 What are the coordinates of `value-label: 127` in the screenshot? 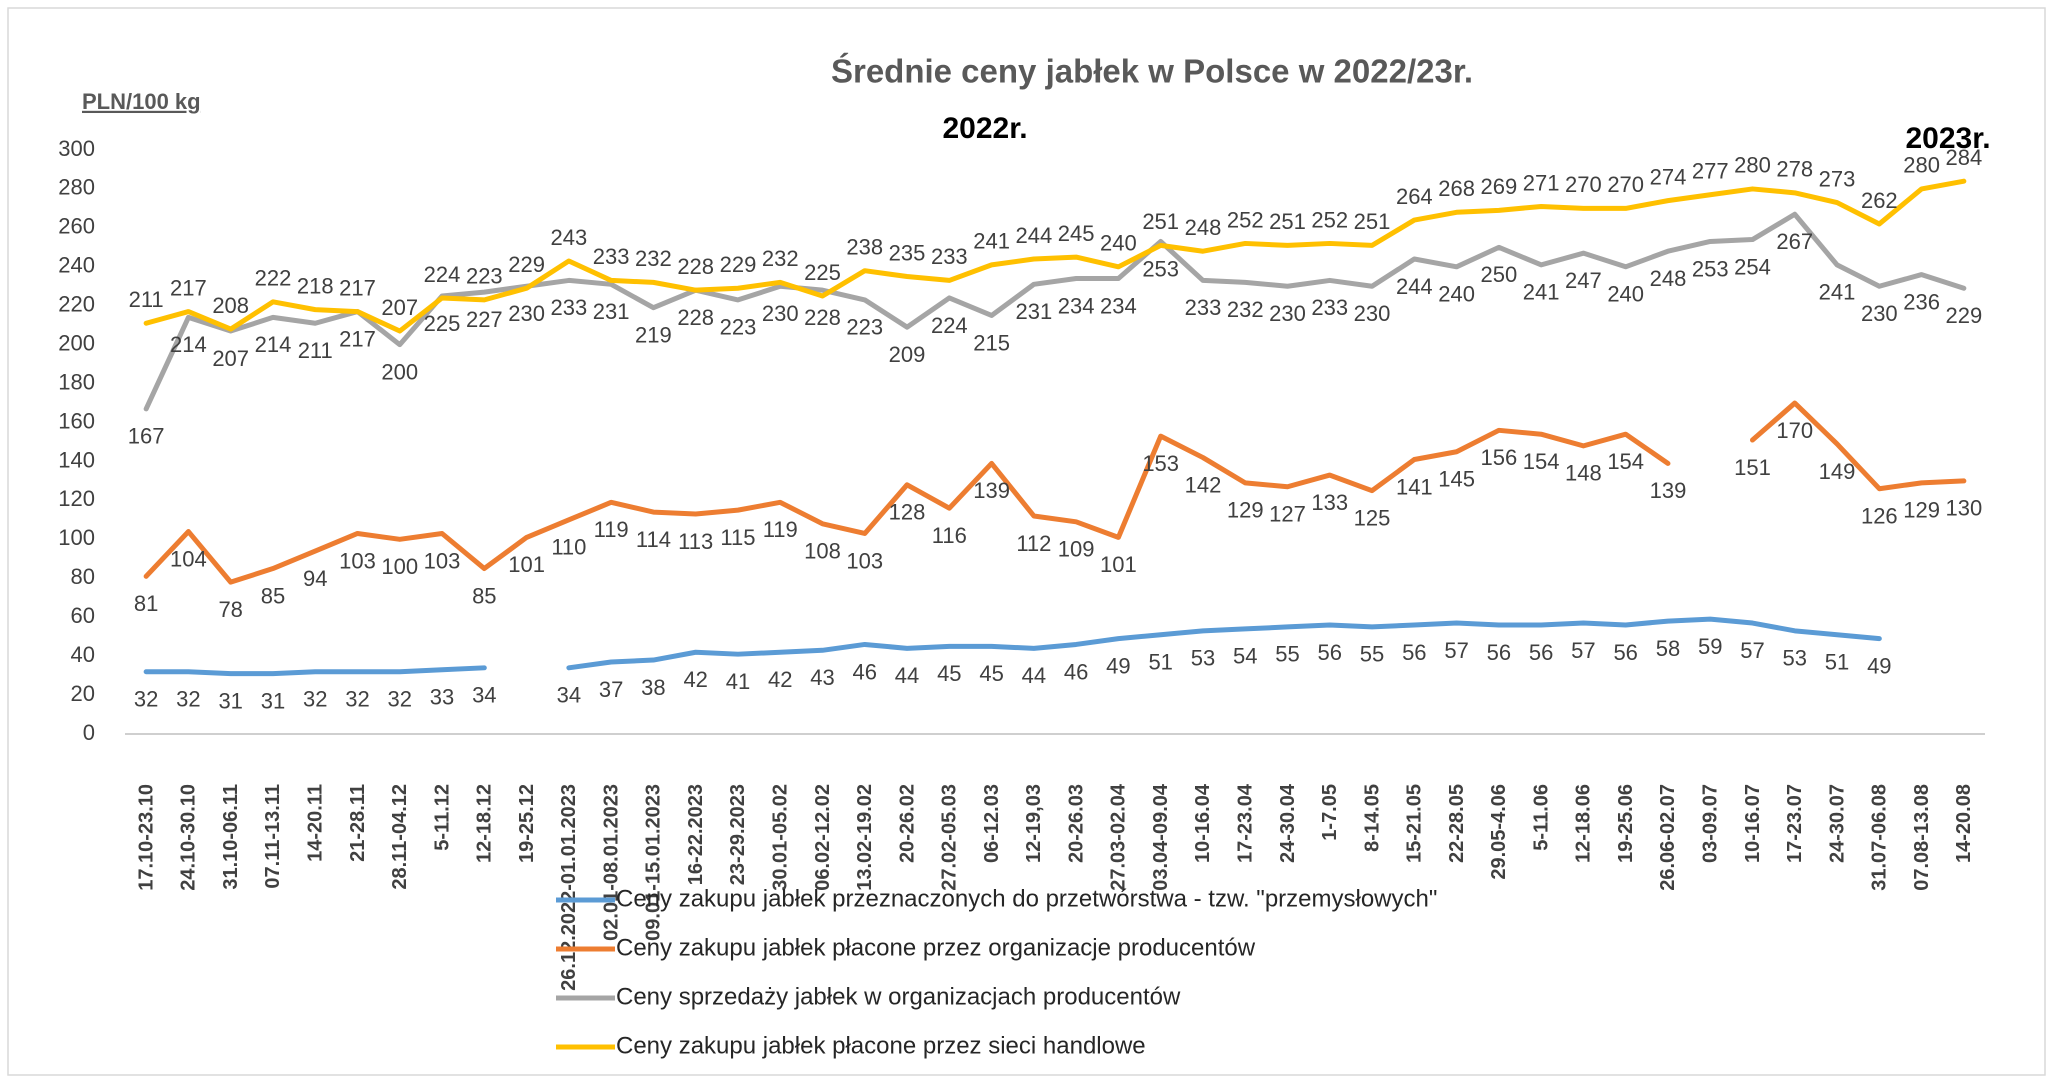 It's located at (1287, 514).